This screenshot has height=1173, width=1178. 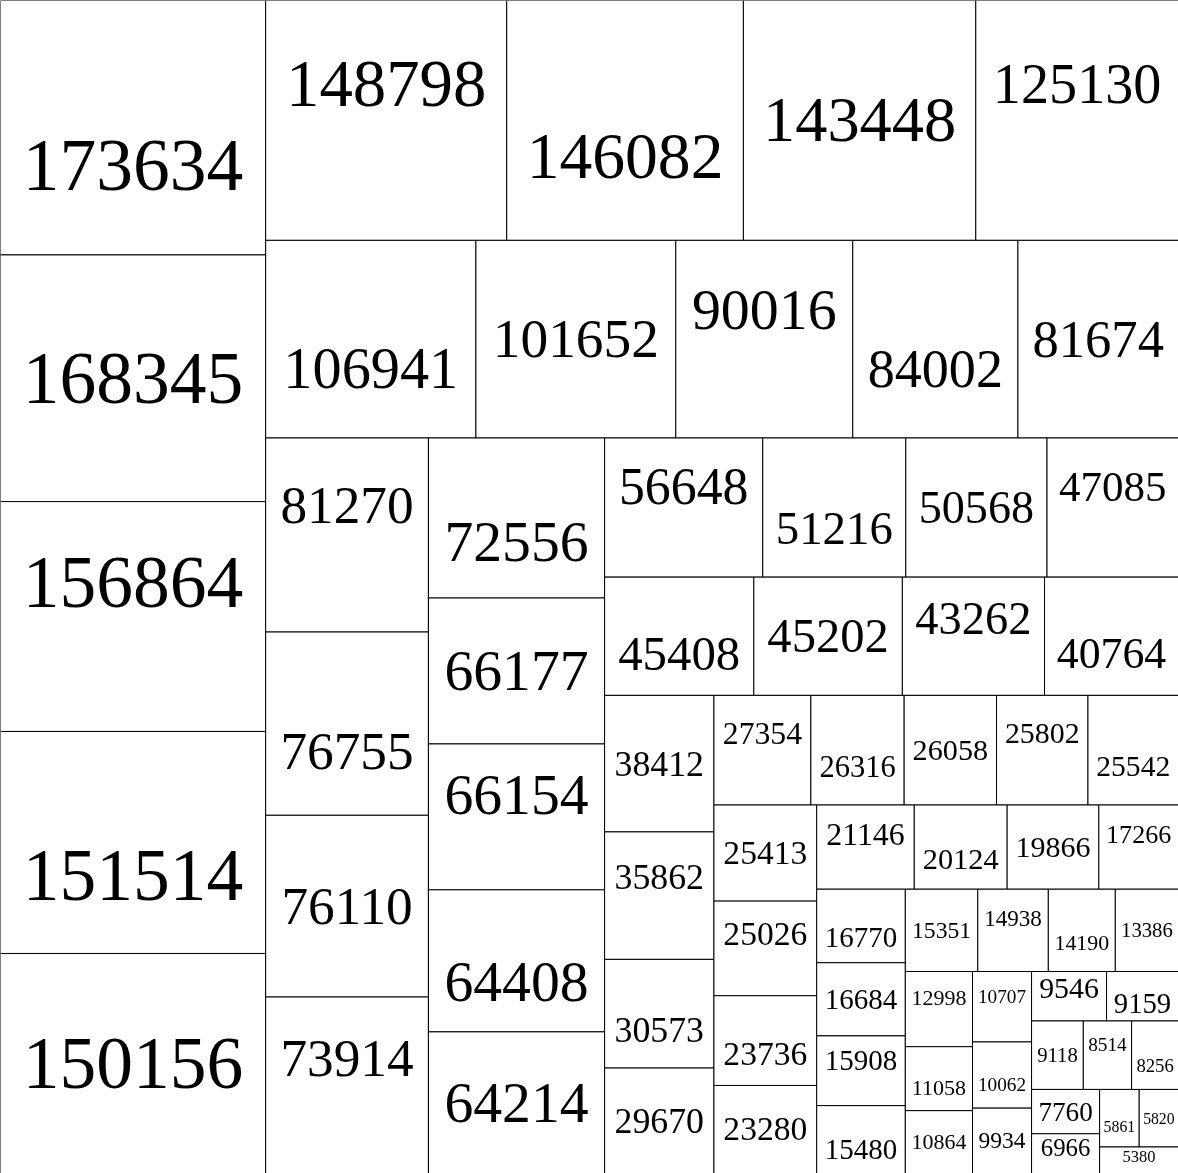 I want to click on data-label: 9159, so click(x=1142, y=1003).